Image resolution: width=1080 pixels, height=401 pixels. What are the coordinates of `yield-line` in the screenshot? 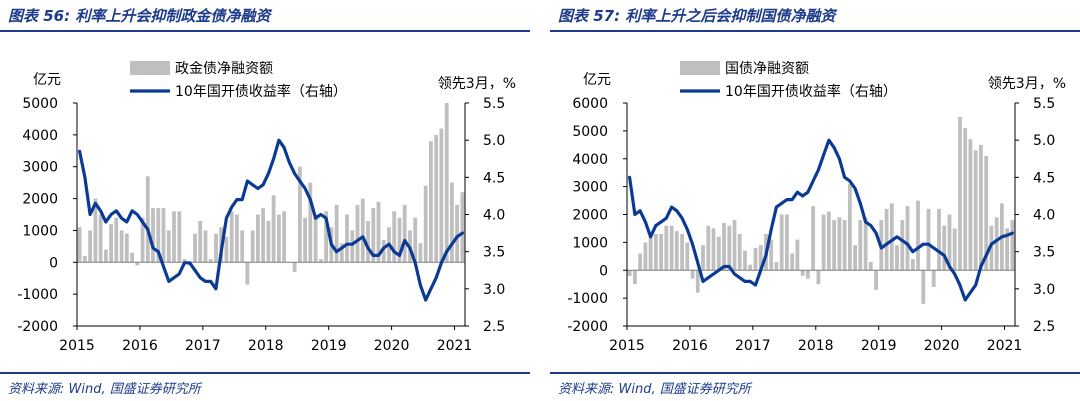 It's located at (270, 220).